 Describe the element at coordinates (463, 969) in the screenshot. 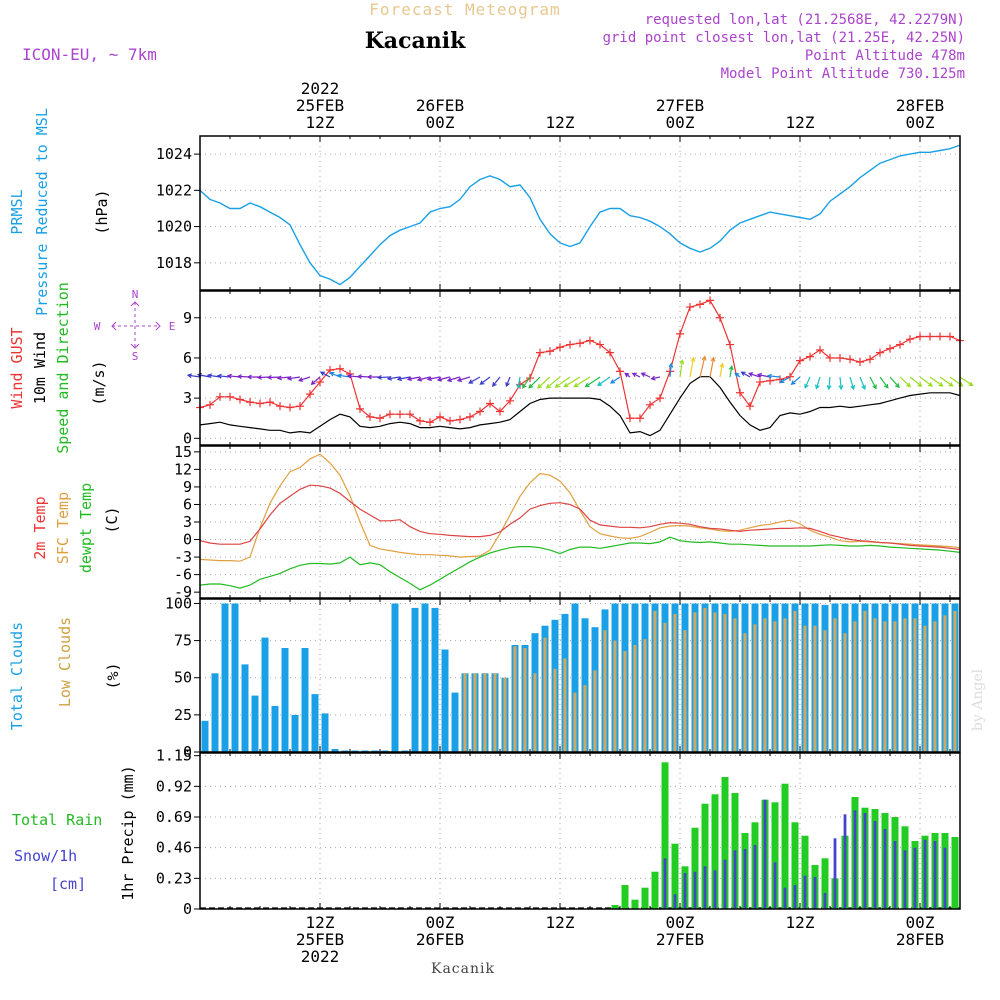

I see `footer-location: Kacanik` at that location.